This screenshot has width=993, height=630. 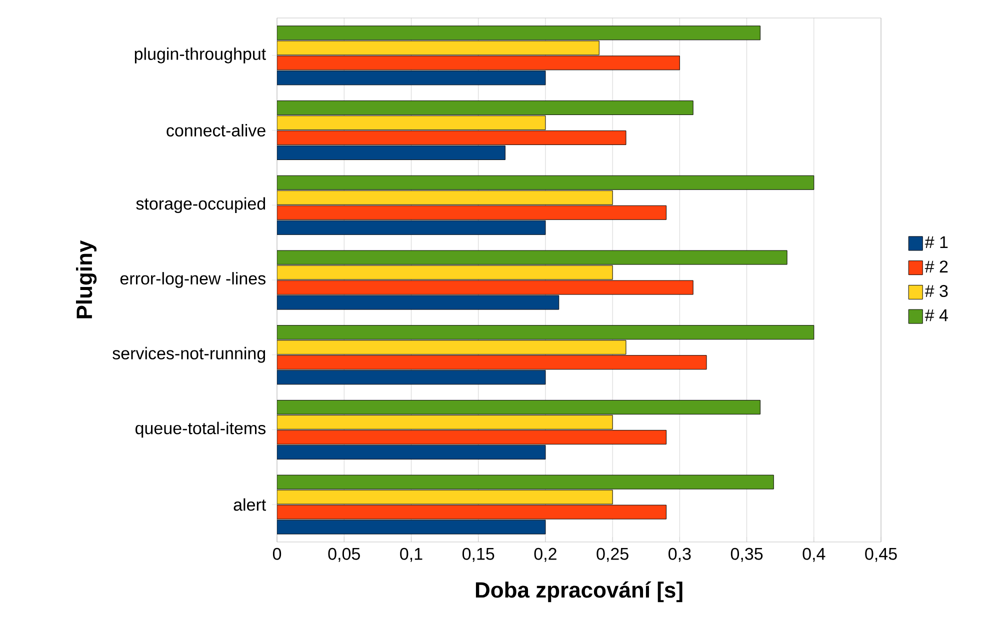 I want to click on x-axis-title: Doba zpracování [s], so click(x=579, y=591).